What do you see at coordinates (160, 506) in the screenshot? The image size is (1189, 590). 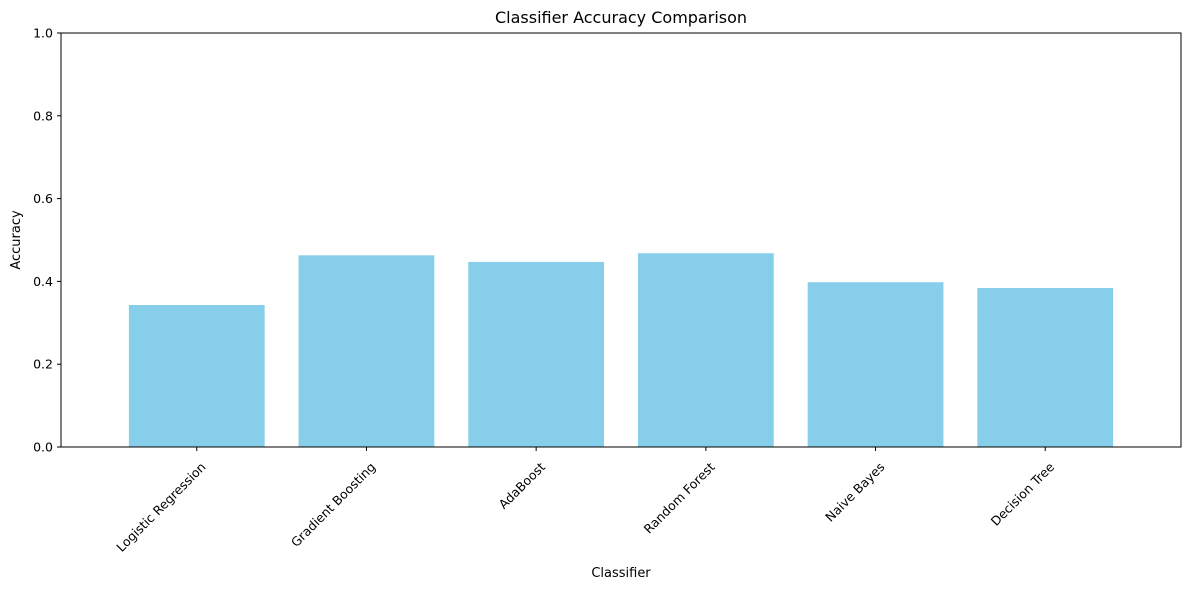 I see `x-tick-label-0: Logistic Regression` at bounding box center [160, 506].